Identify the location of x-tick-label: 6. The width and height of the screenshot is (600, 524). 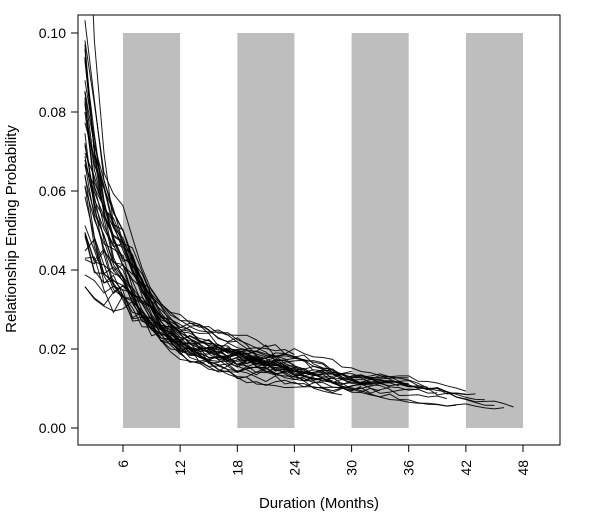
(123, 464).